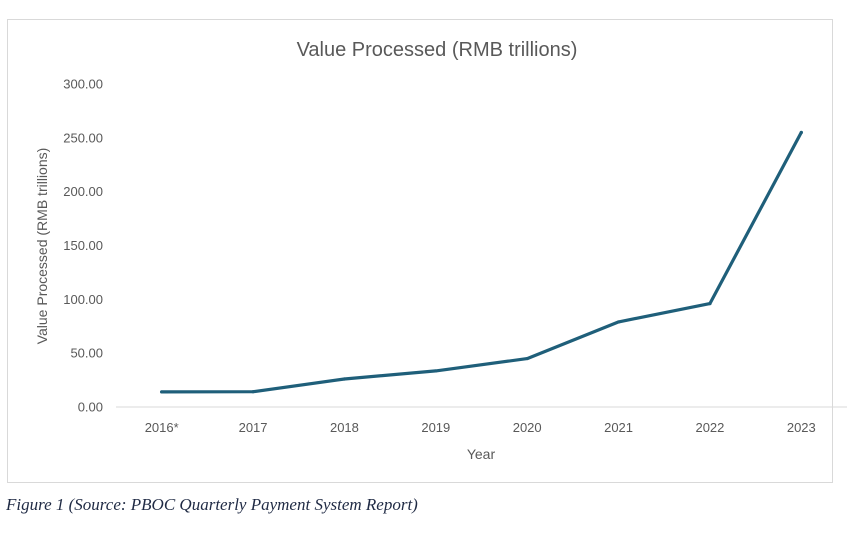  Describe the element at coordinates (481, 454) in the screenshot. I see `x-axis-label: Year` at that location.